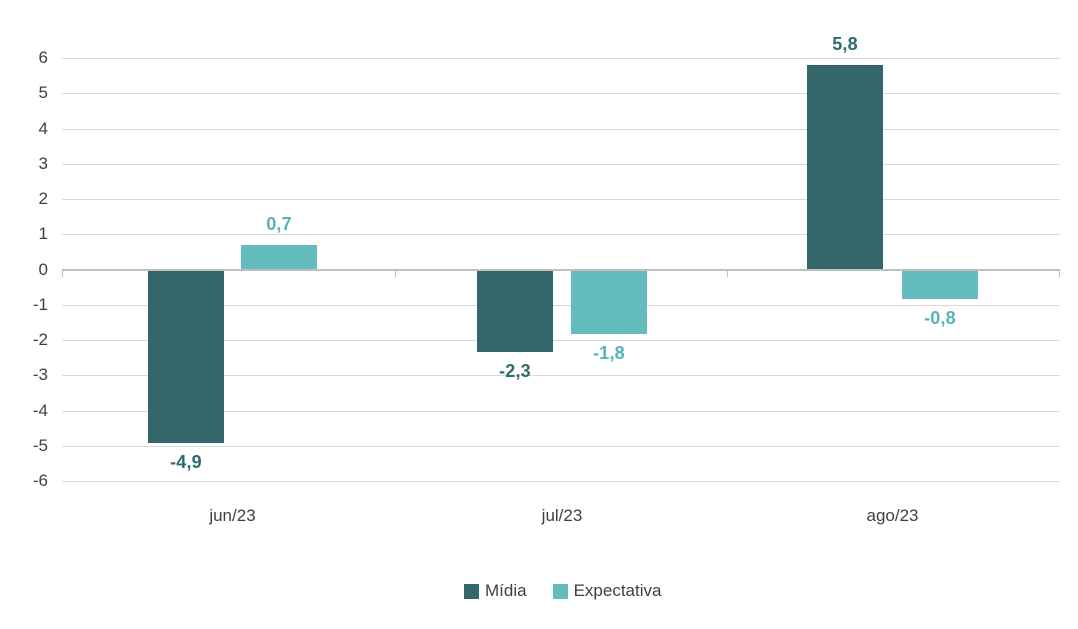  I want to click on legend-label-expectativa: Expectativa, so click(617, 590).